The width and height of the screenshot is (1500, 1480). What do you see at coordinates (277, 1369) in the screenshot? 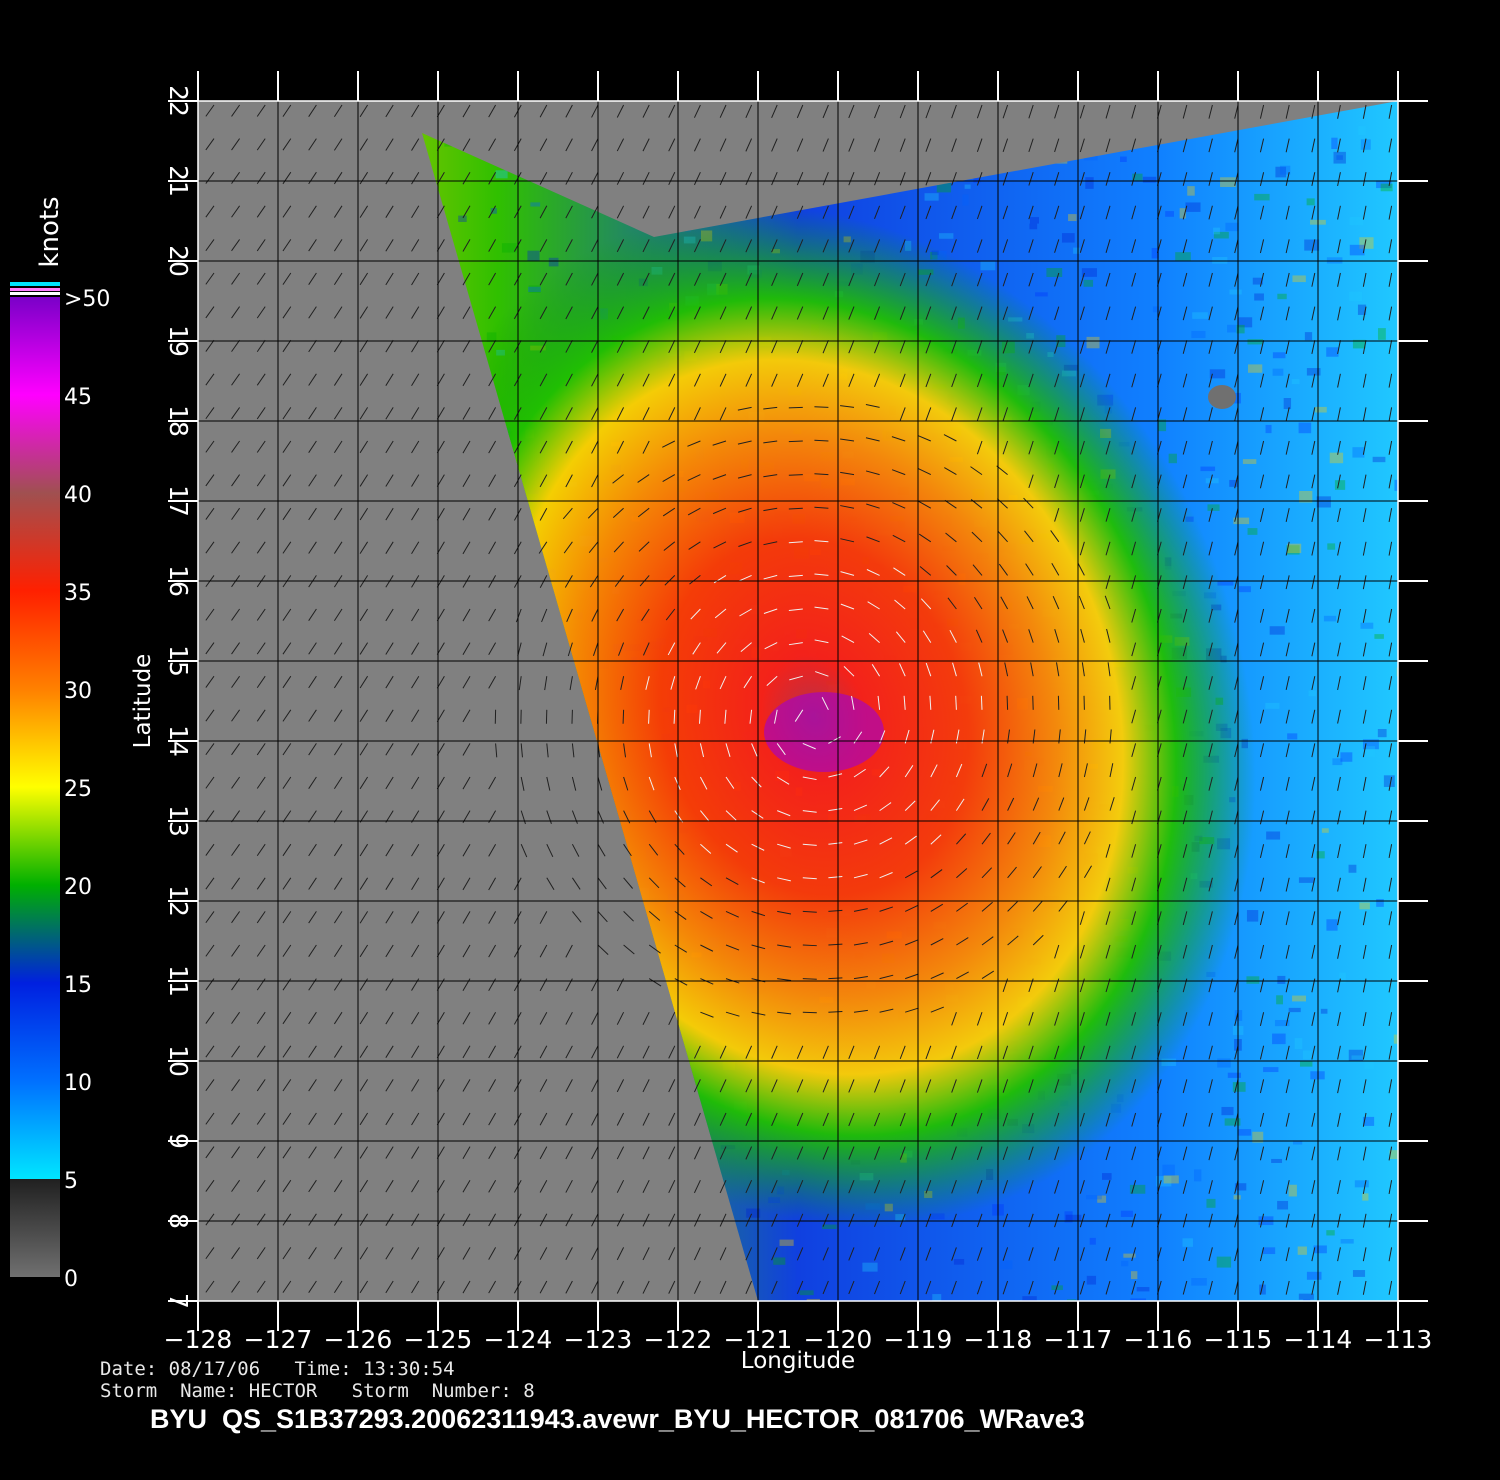
I see `date-time-line: Date: 08/17/06 Time: 13:30:54` at bounding box center [277, 1369].